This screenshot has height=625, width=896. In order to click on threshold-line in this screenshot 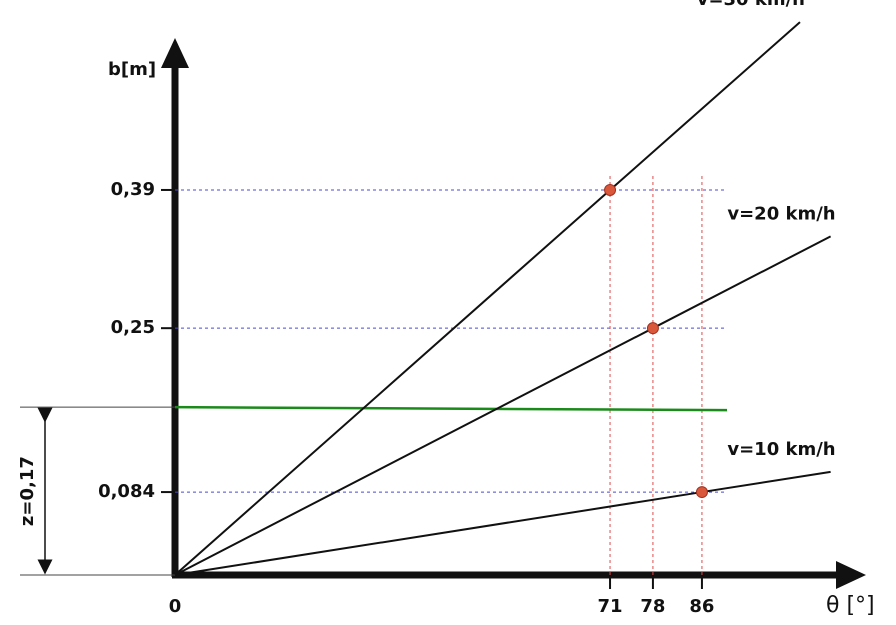, I will do `click(451, 408)`.